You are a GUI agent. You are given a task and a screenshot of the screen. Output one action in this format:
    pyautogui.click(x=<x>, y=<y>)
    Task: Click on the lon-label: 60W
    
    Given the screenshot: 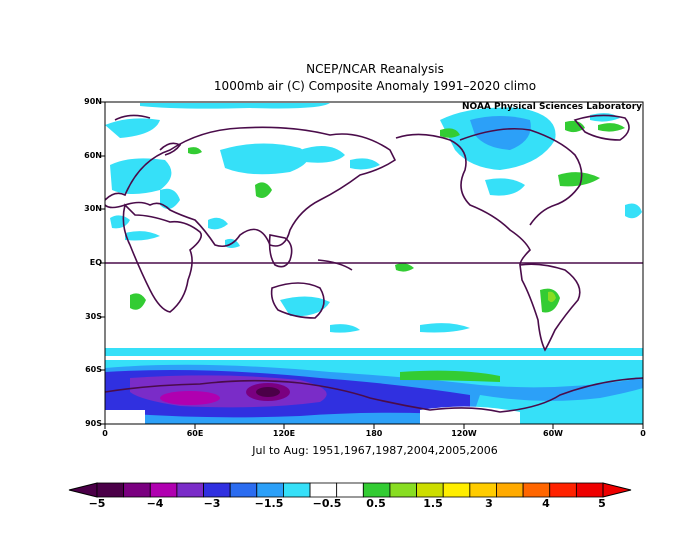 What is the action you would take?
    pyautogui.click(x=553, y=433)
    